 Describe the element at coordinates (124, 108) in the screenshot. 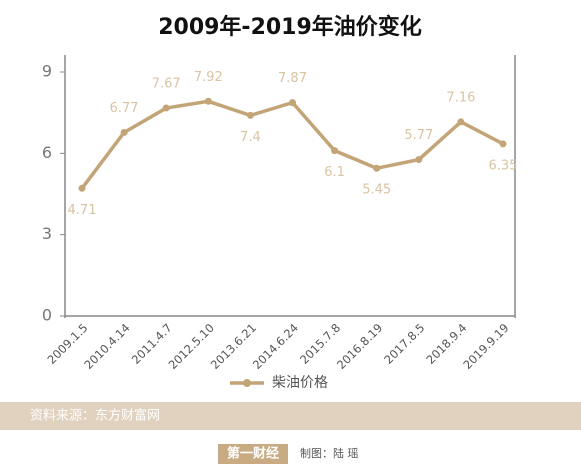

I see `value-label: 6.77` at that location.